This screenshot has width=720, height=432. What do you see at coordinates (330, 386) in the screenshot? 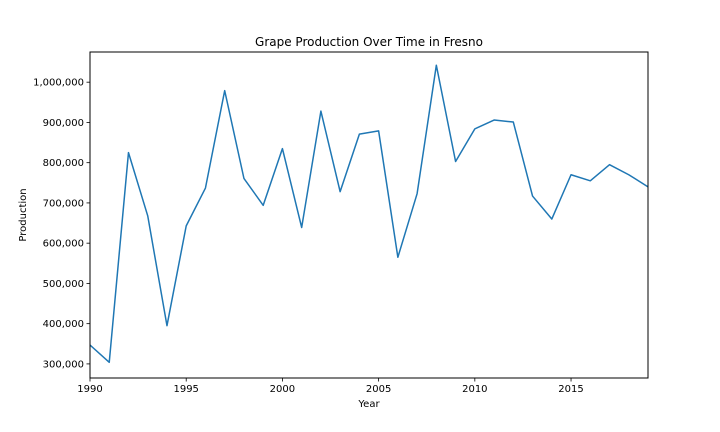
I see `x-axis-ticks: 1990 1995 2000 2005 2010 2015` at bounding box center [330, 386].